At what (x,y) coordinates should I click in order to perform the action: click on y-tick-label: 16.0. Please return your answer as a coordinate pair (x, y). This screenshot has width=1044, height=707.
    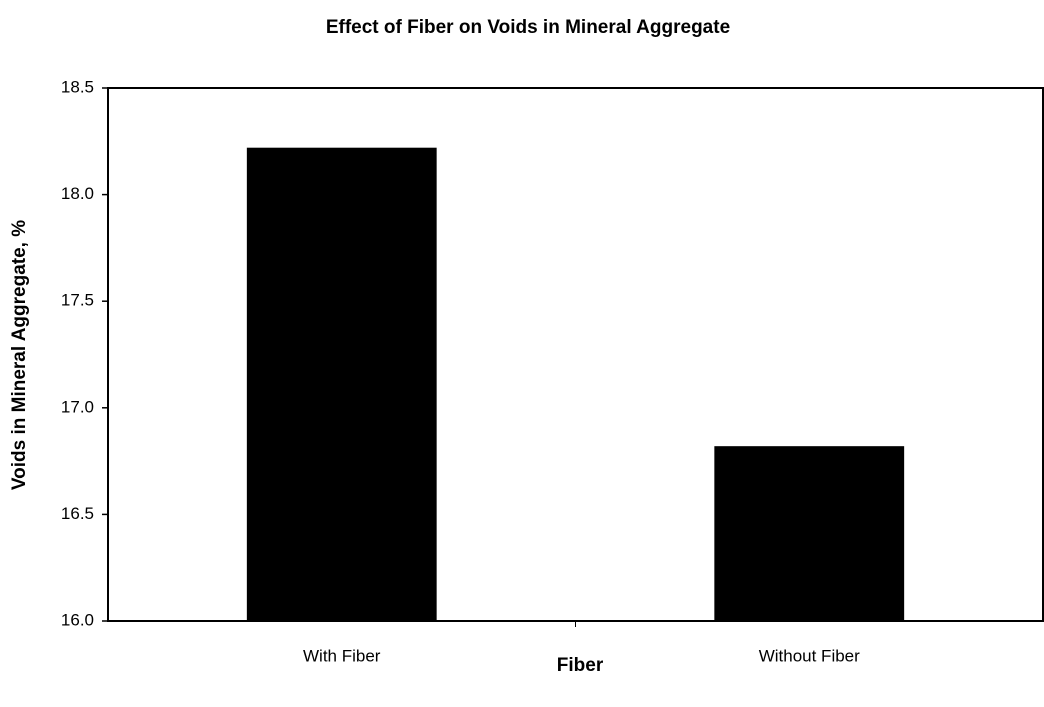
    Looking at the image, I should click on (77, 619).